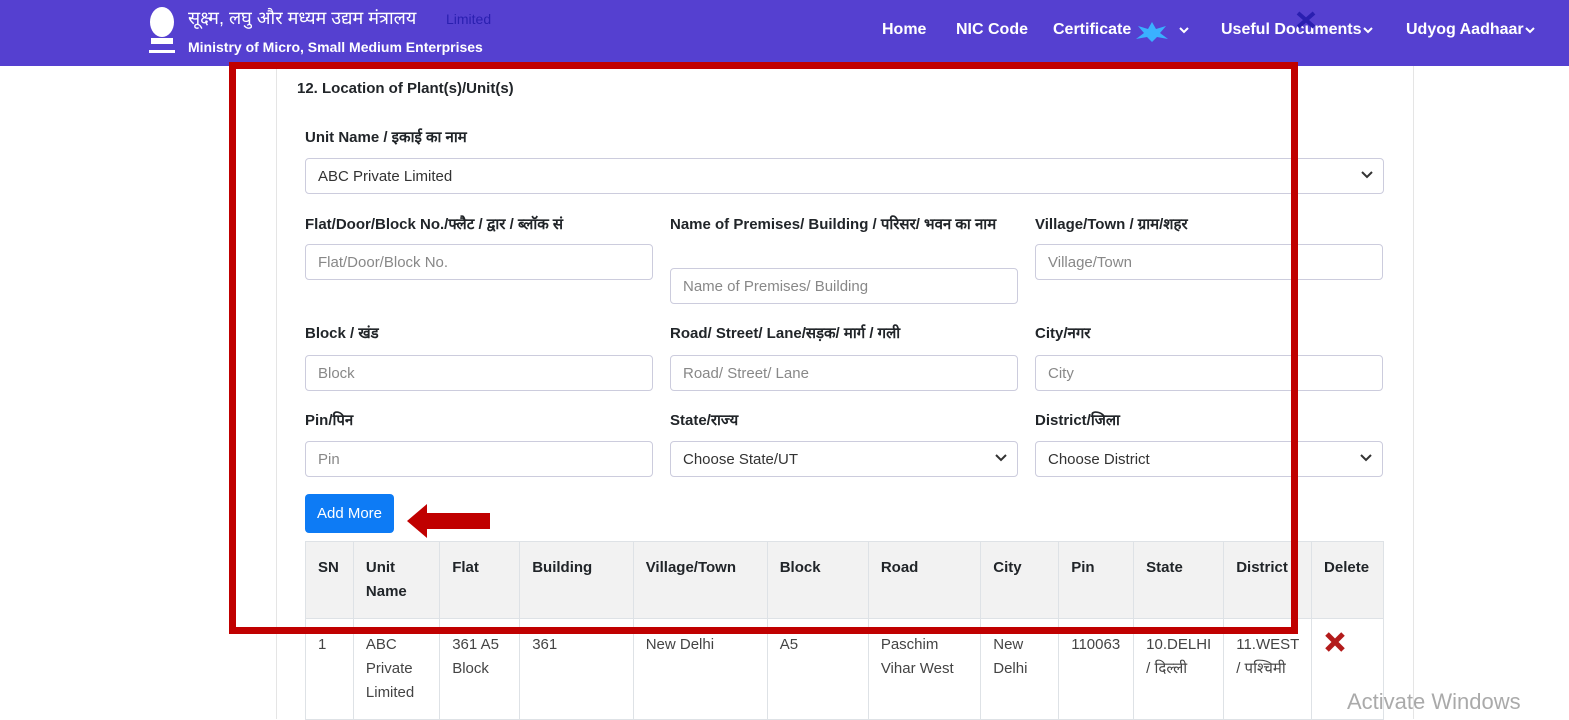 The height and width of the screenshot is (720, 1569). What do you see at coordinates (1306, 20) in the screenshot?
I see `close-icon` at bounding box center [1306, 20].